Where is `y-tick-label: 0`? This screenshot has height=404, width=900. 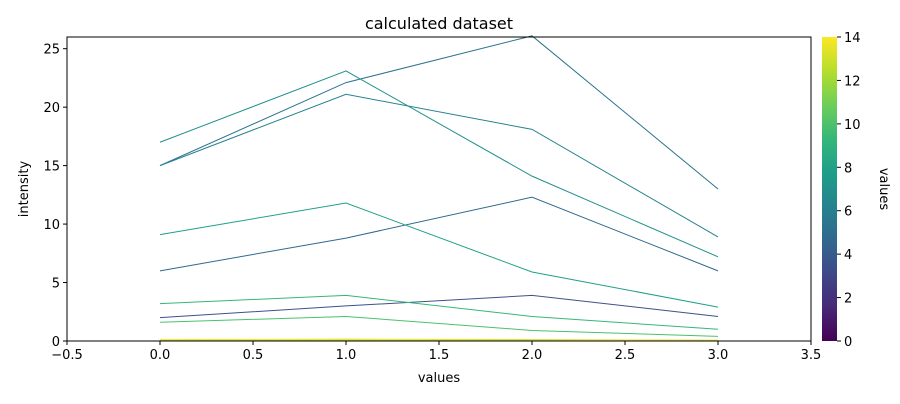
y-tick-label: 0 is located at coordinates (56, 342).